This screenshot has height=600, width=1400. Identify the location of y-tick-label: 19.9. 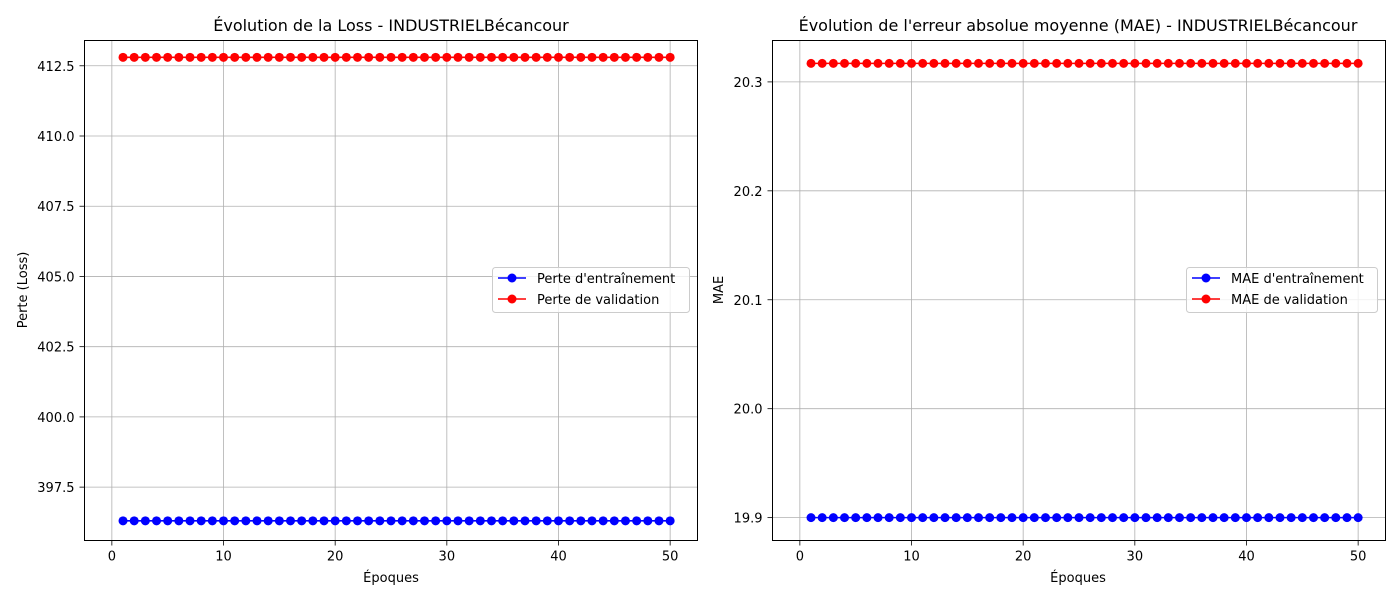
(748, 519).